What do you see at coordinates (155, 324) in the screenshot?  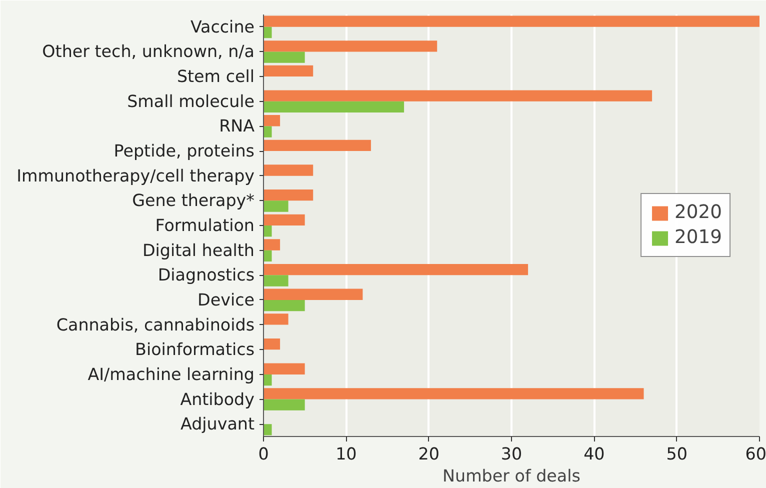 I see `y-tick-label: Cannabis, cannabinoids` at bounding box center [155, 324].